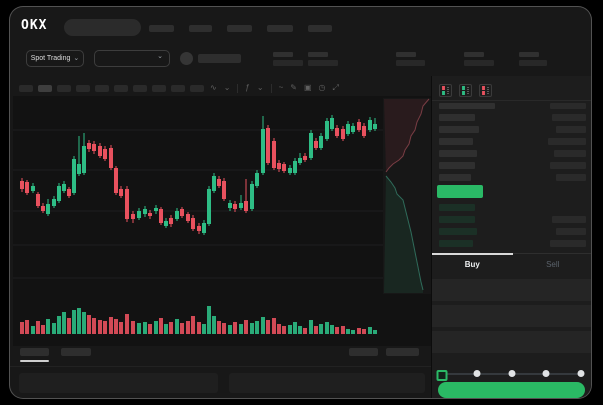 The image size is (603, 405). Describe the element at coordinates (472, 264) in the screenshot. I see `tab-buy: Buy` at that location.